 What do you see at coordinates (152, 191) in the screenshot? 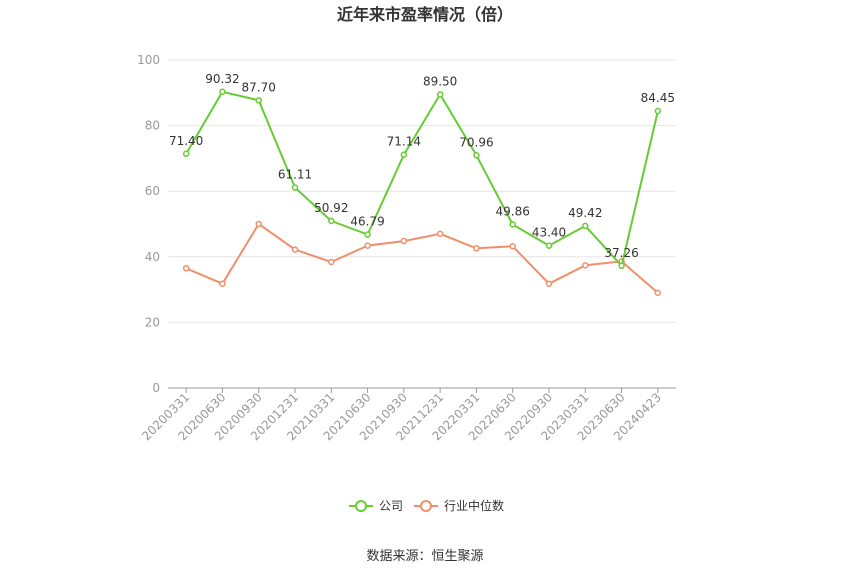
I see `y-tick-label: 60` at bounding box center [152, 191].